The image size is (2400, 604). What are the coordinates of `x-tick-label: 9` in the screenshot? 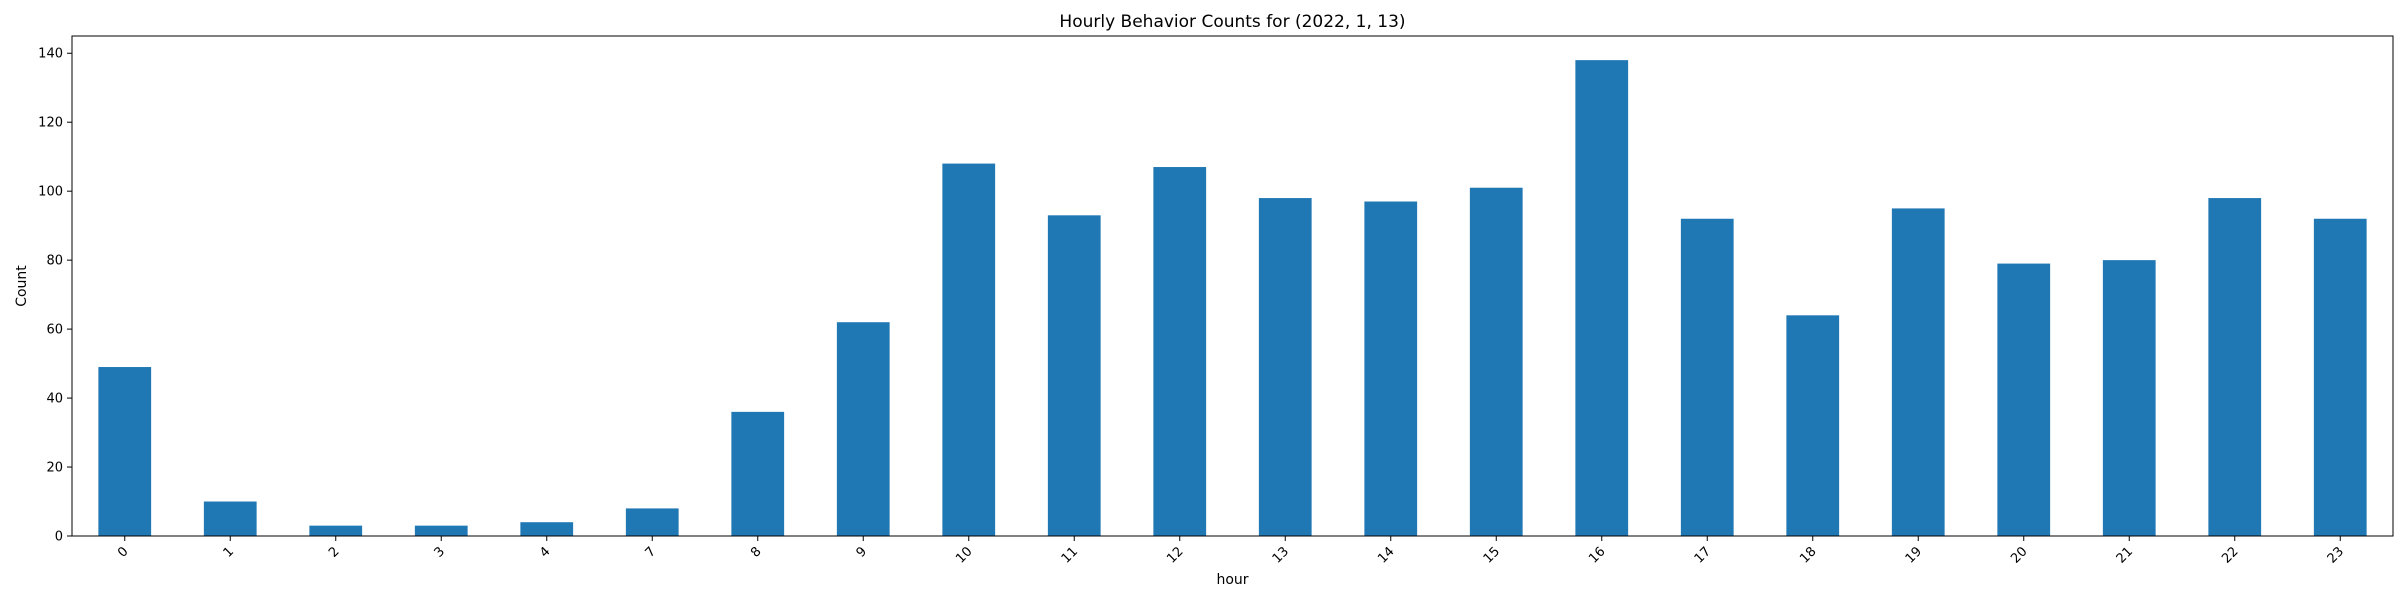 It's located at (862, 552).